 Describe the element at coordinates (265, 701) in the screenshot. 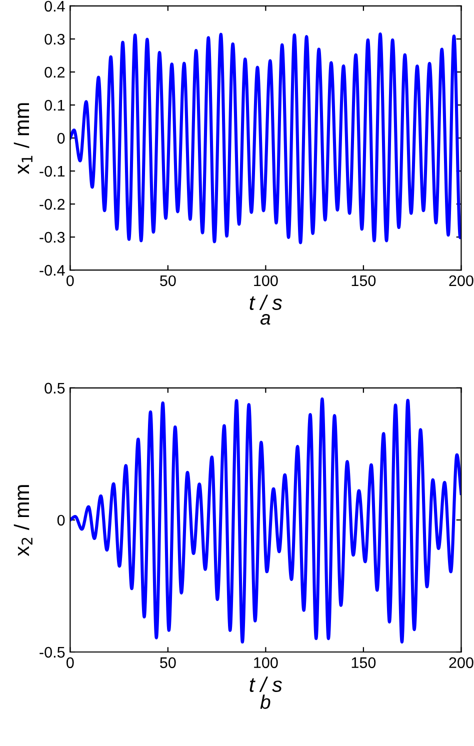

I see `text: b` at that location.